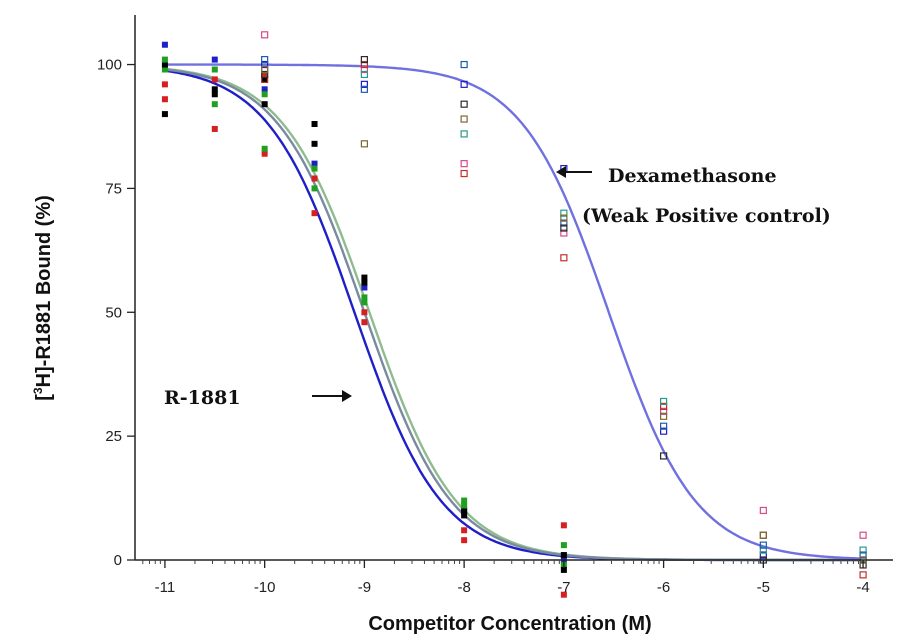 The image size is (904, 641). I want to click on x-tick-label: -5, so click(763, 587).